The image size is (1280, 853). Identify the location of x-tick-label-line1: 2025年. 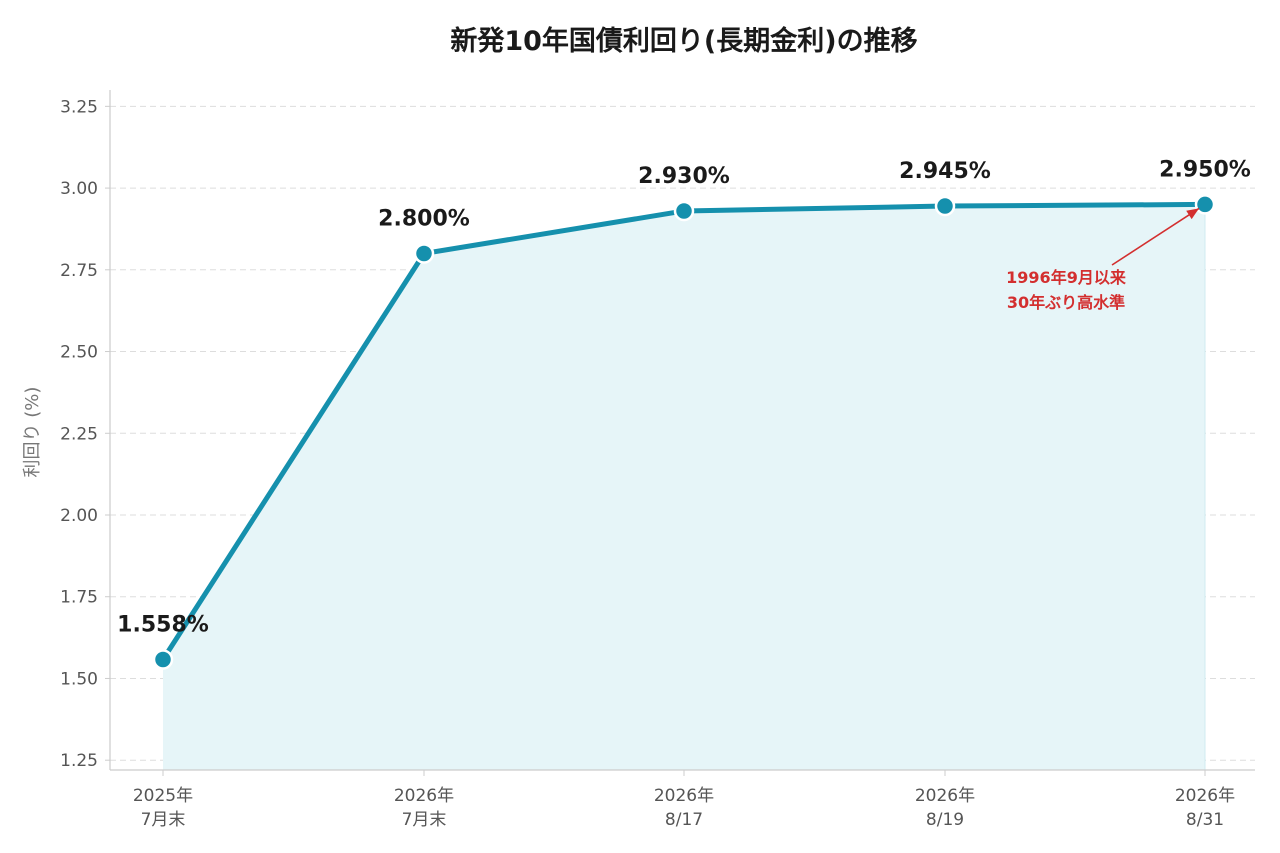
(163, 796).